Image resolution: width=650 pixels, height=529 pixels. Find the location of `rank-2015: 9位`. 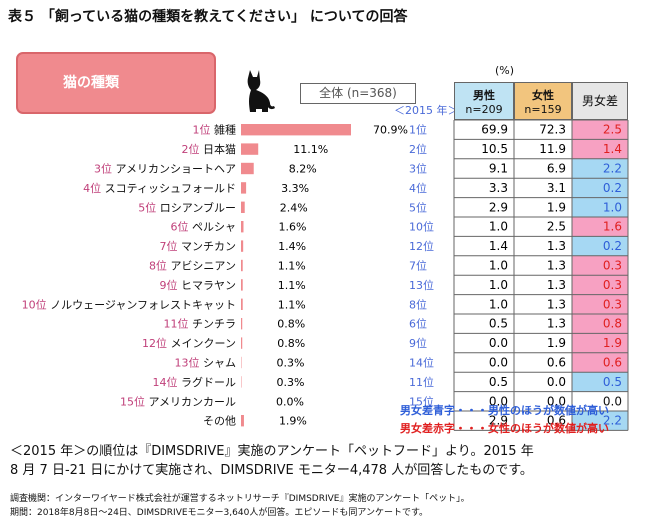

rank-2015: 9位 is located at coordinates (418, 343).